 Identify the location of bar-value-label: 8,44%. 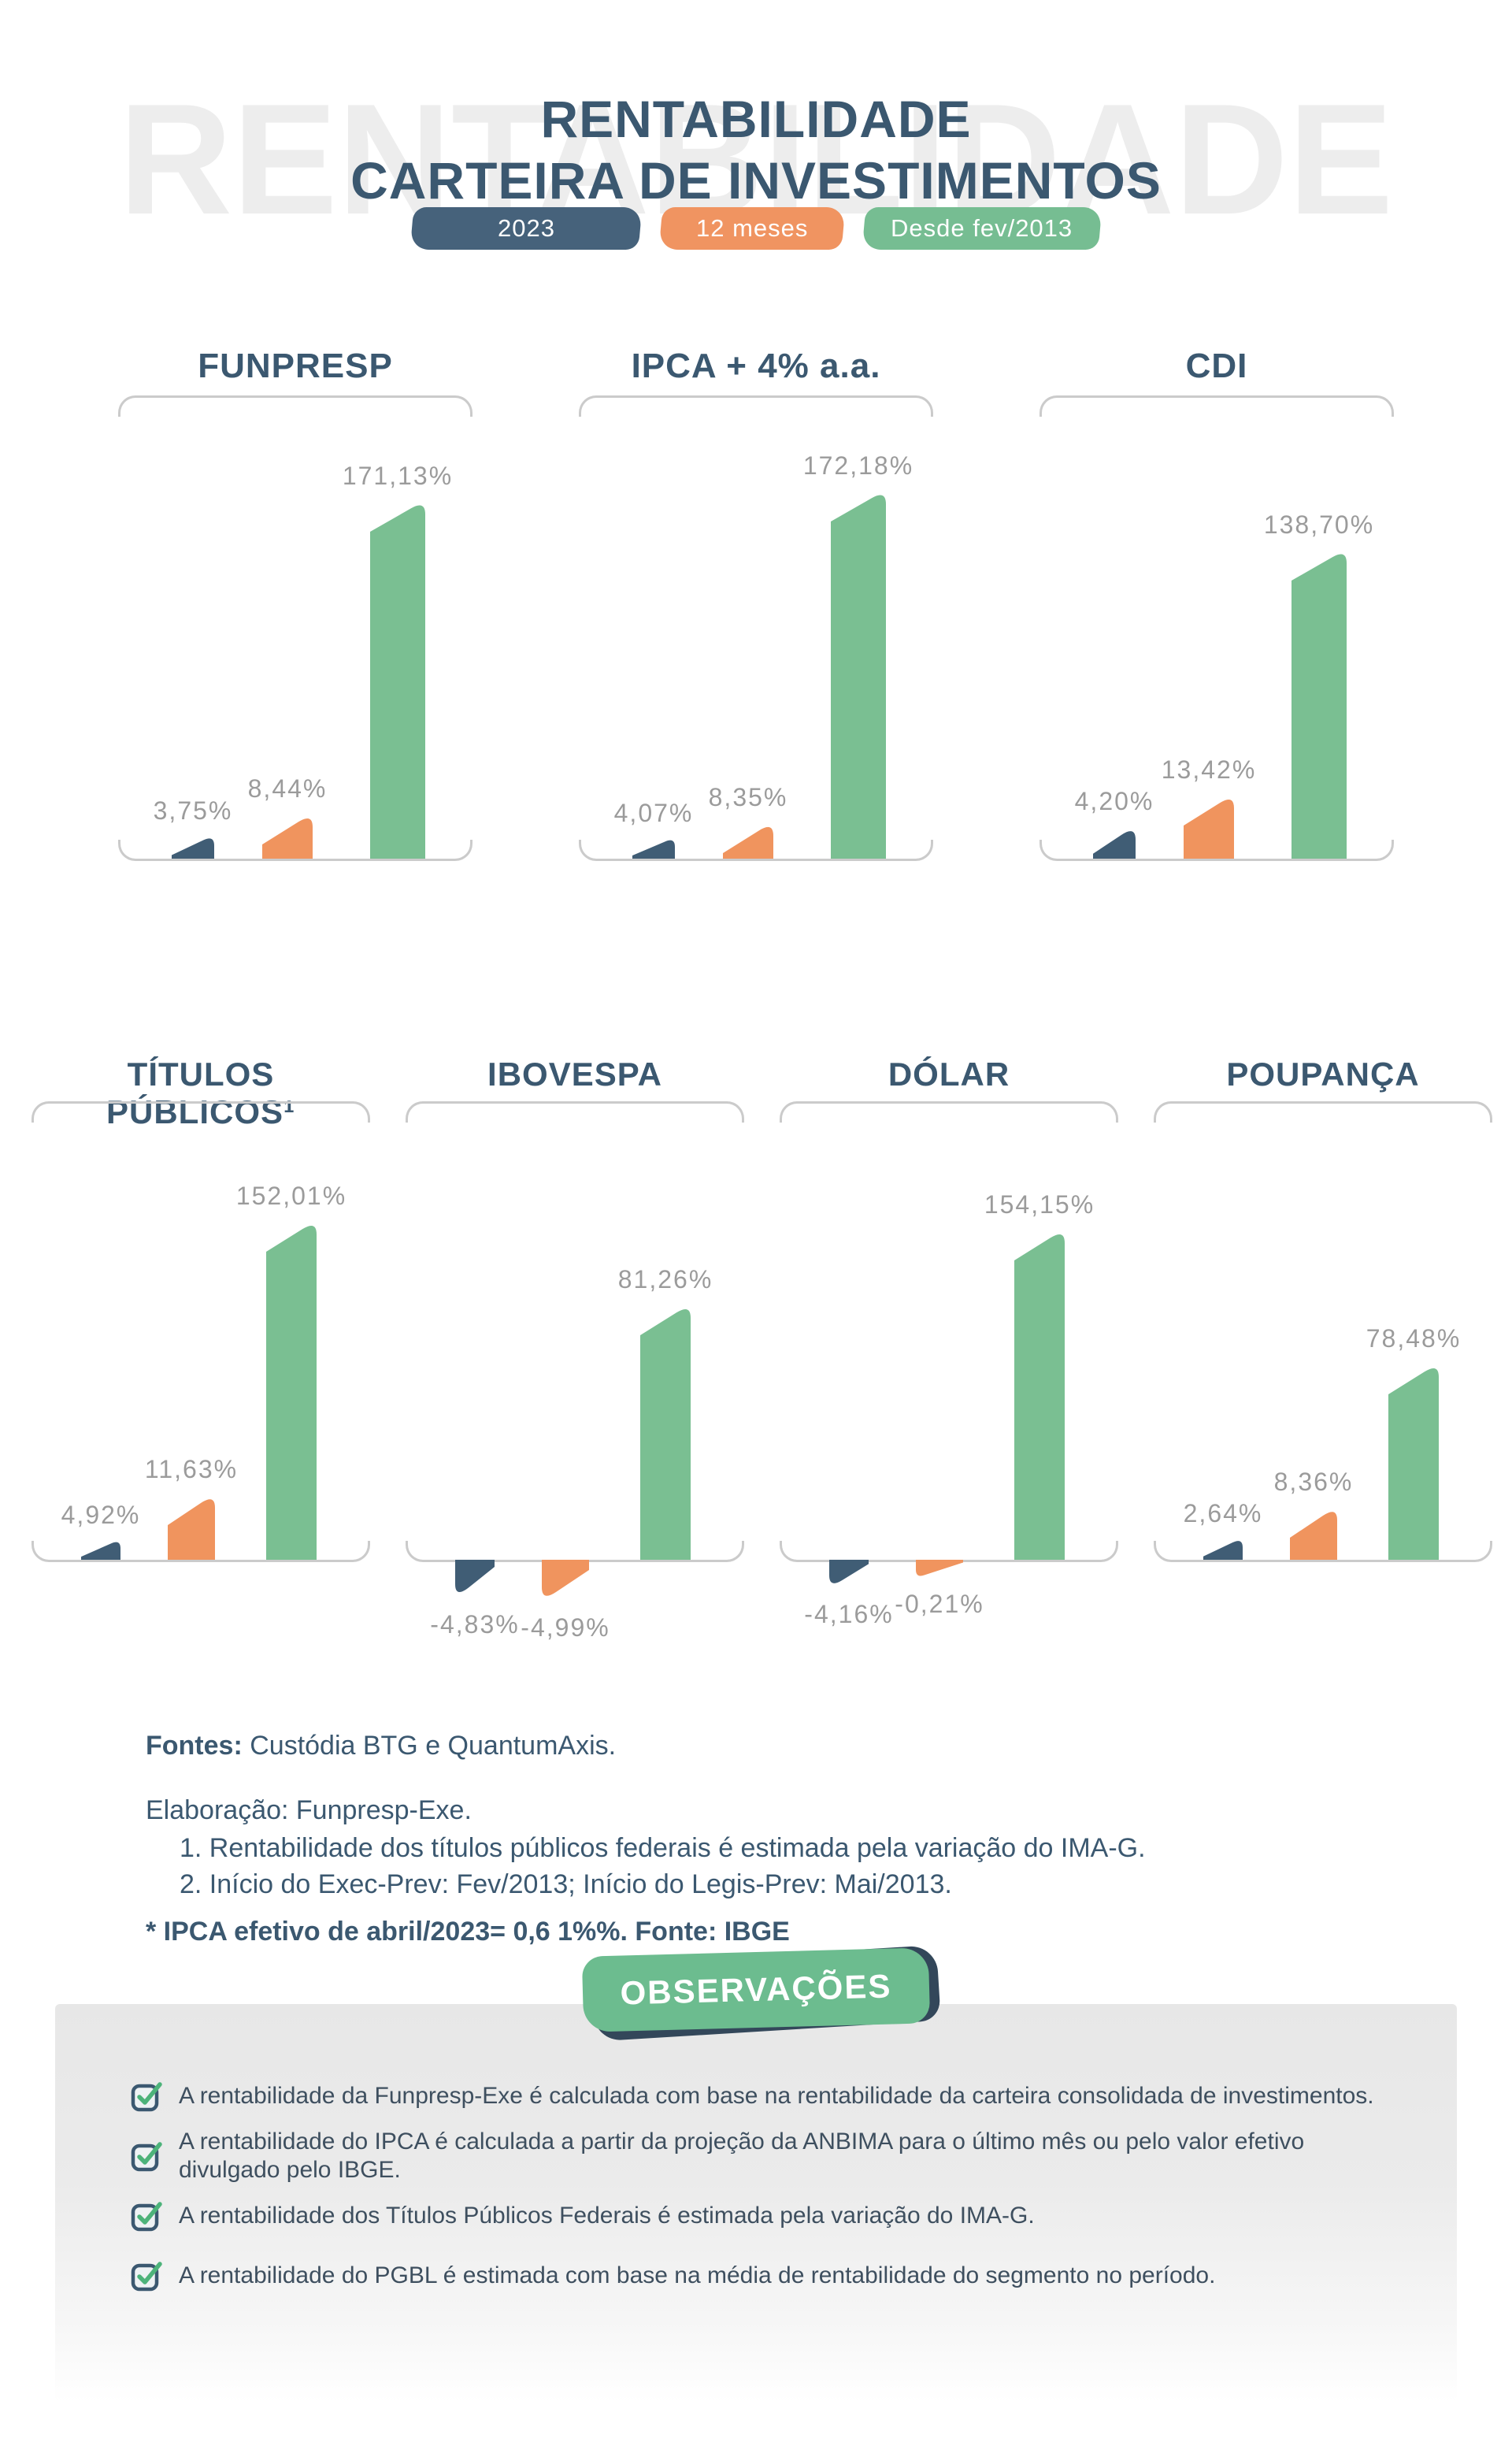
(288, 789).